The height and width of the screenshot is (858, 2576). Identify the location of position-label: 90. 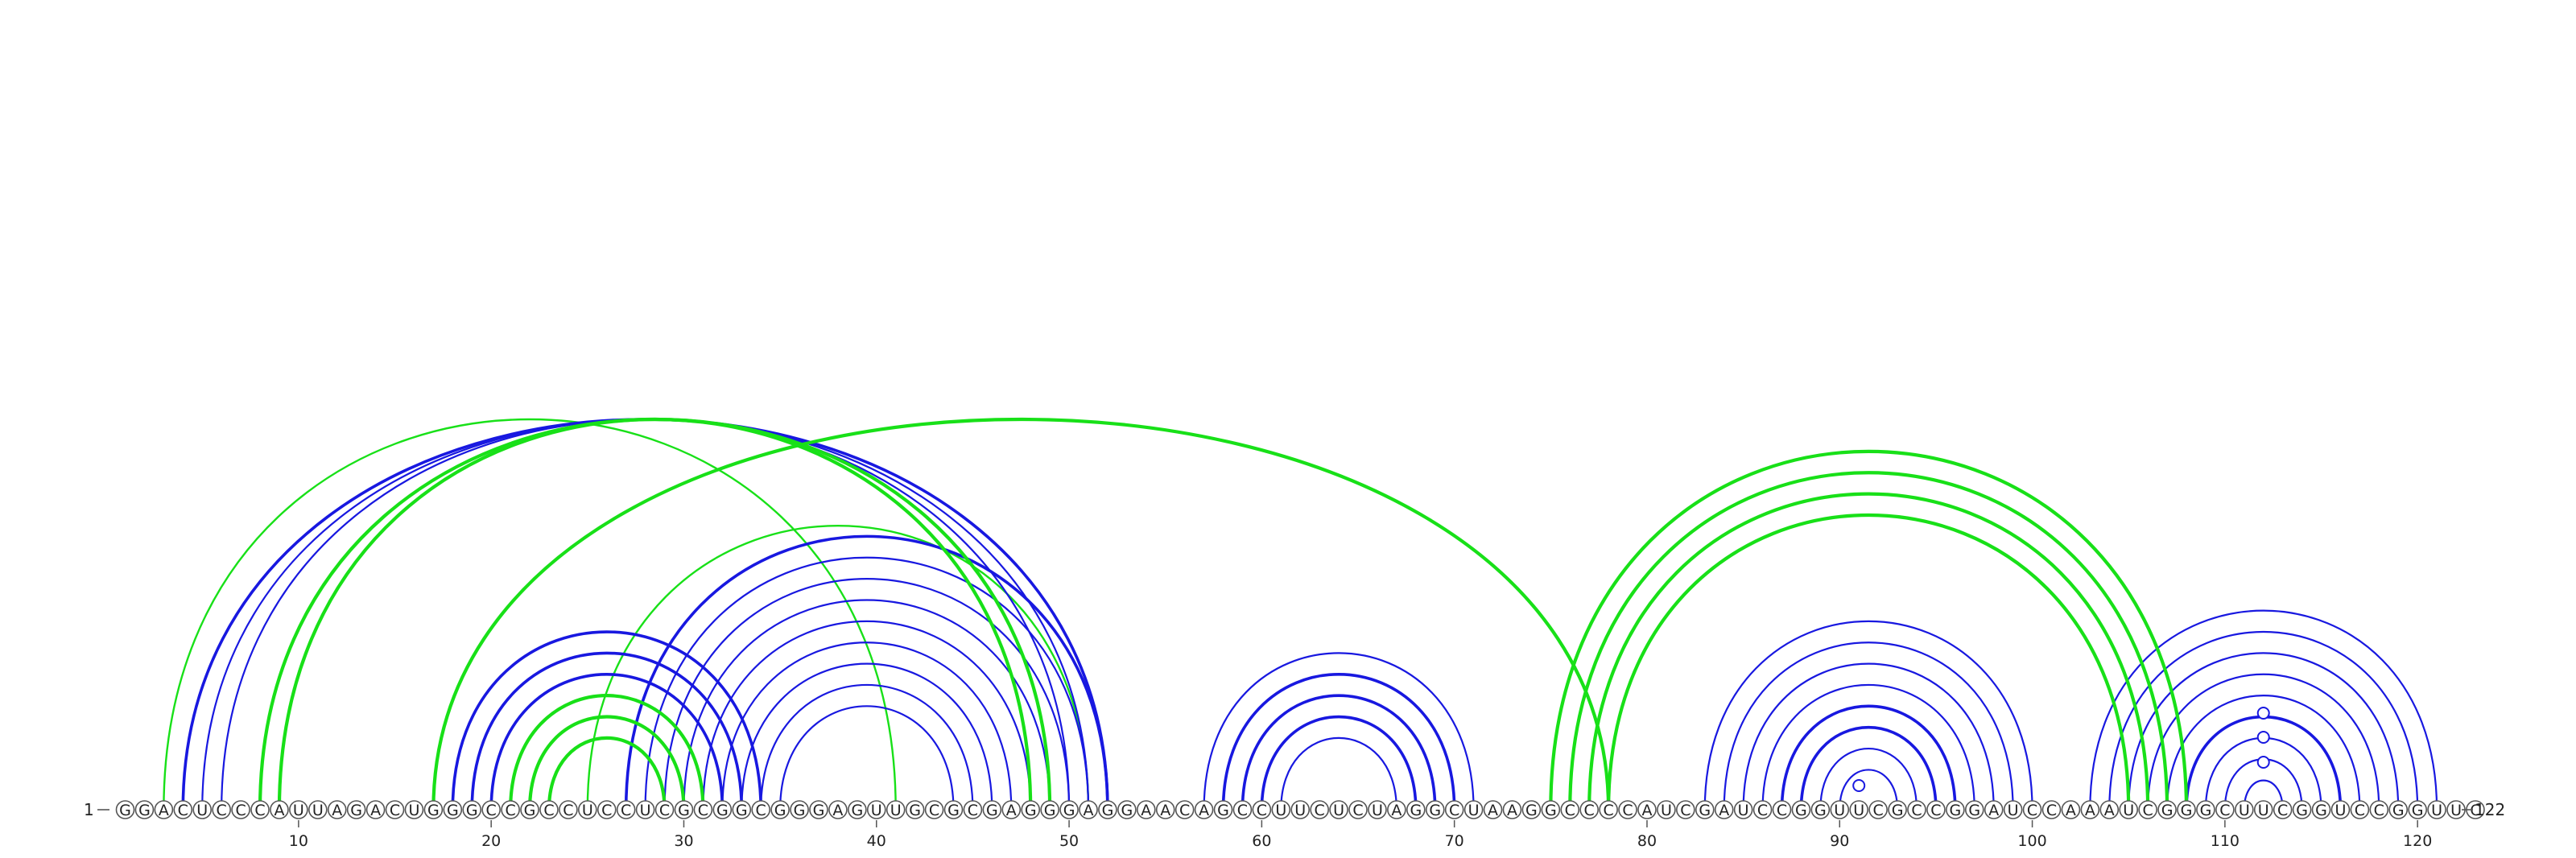
(1839, 841).